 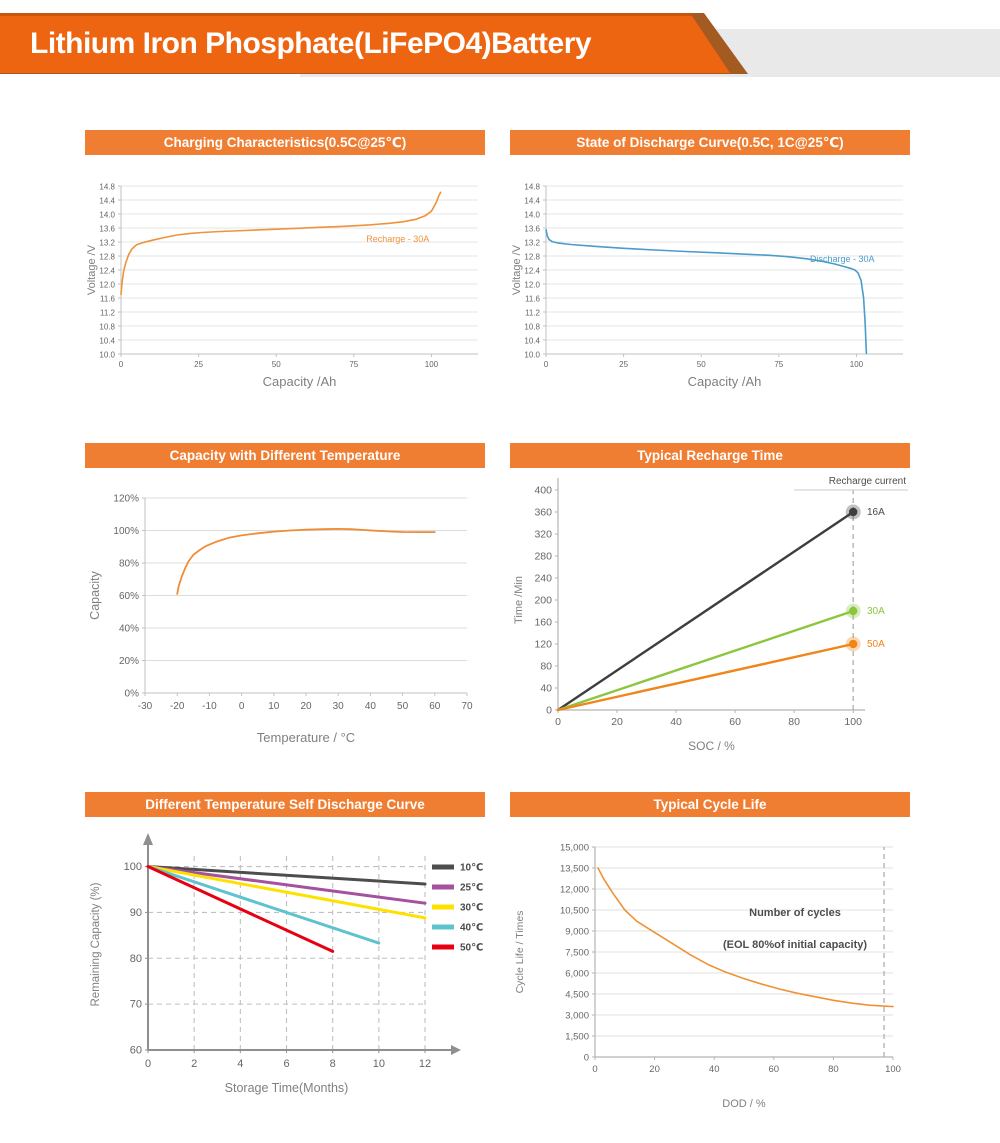 What do you see at coordinates (574, 890) in the screenshot?
I see `svg-text: 12,000` at bounding box center [574, 890].